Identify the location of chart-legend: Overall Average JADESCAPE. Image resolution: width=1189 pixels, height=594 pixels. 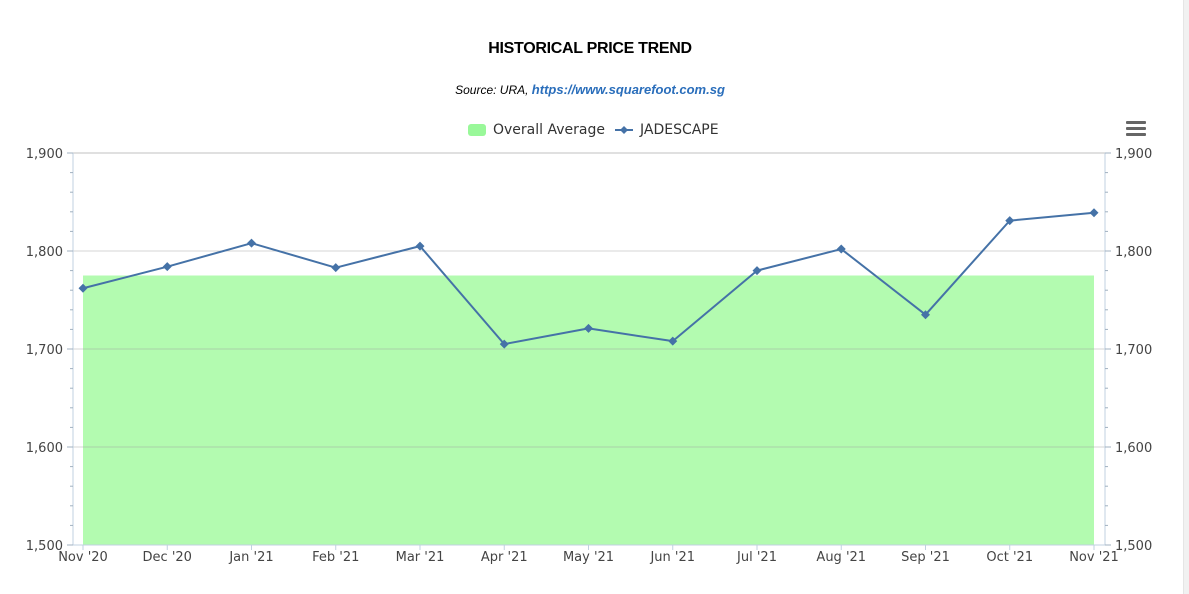
(598, 130).